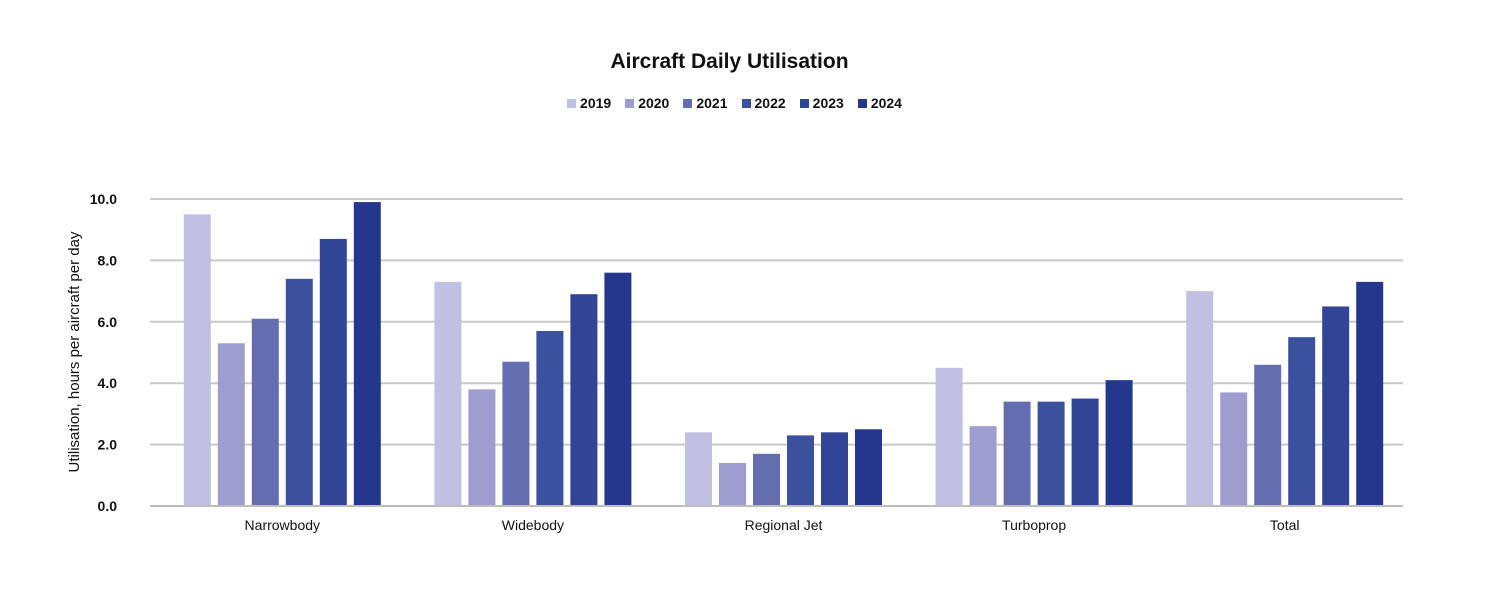  What do you see at coordinates (103, 199) in the screenshot?
I see `y-tick-label: 10.0` at bounding box center [103, 199].